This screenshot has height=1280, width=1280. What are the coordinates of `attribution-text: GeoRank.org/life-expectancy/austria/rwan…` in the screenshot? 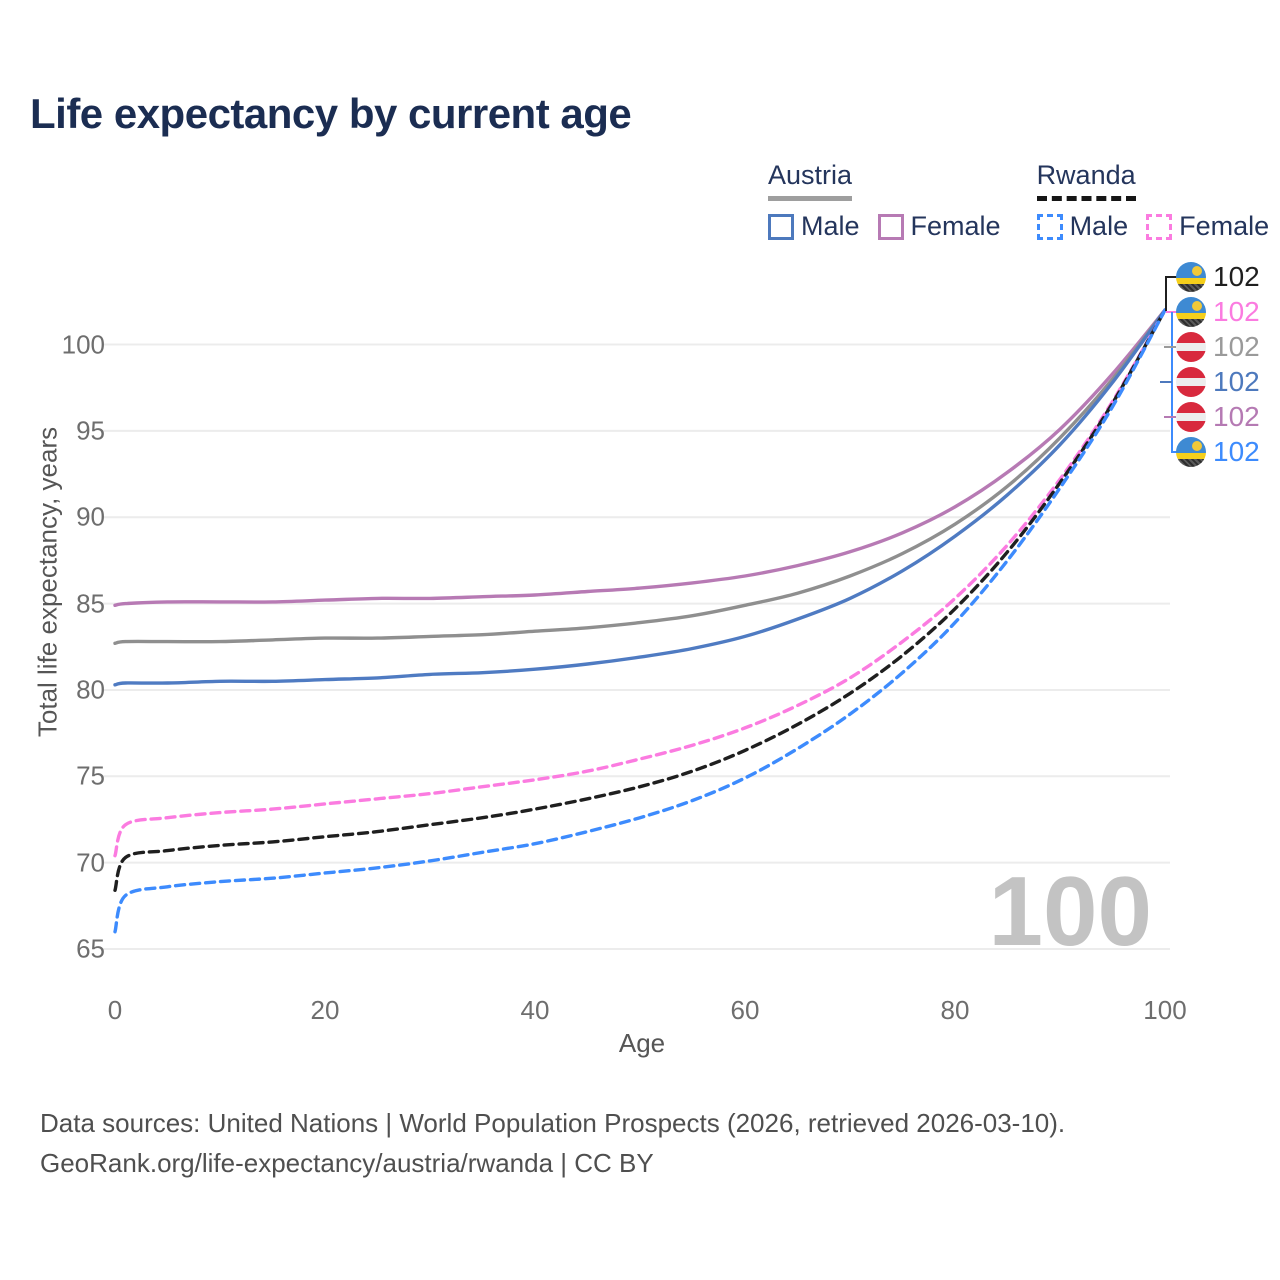 It's located at (347, 1163).